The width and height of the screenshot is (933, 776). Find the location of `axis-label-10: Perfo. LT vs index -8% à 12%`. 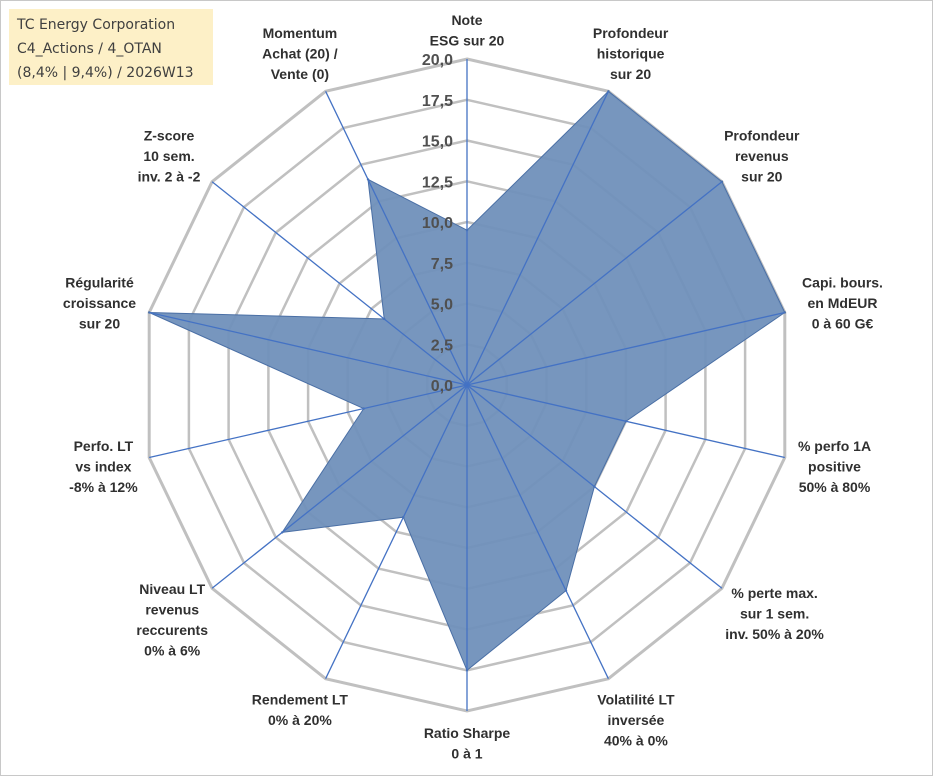

axis-label-10: Perfo. LT vs index -8% à 12% is located at coordinates (103, 466).